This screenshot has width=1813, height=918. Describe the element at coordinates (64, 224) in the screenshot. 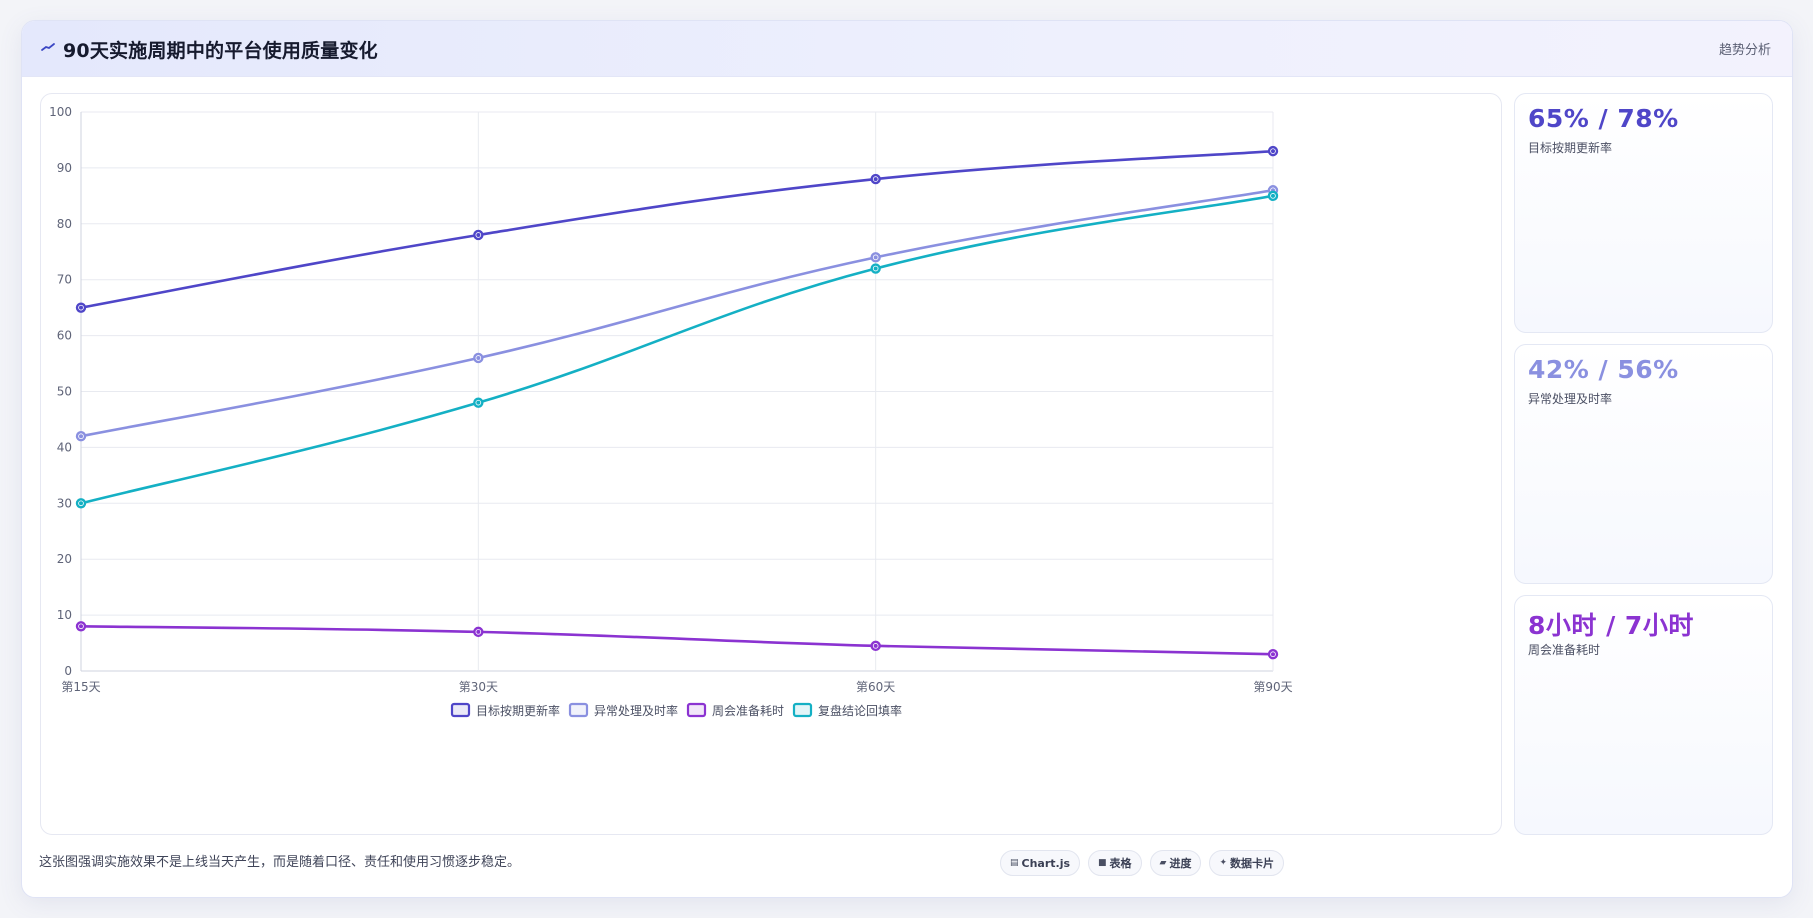

I see `y-tick-label: 80` at that location.